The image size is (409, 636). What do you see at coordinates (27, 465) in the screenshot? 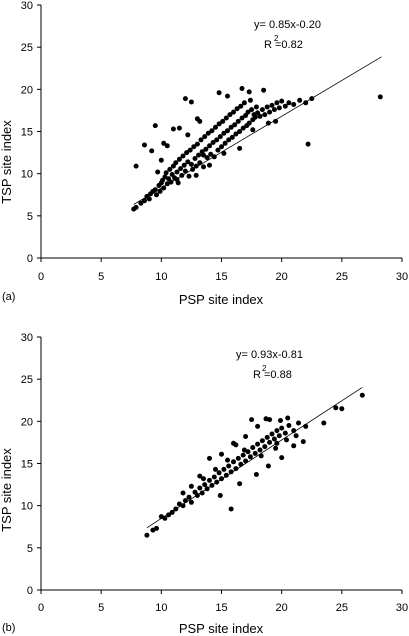
I see `y-tick-label: 15` at bounding box center [27, 465].